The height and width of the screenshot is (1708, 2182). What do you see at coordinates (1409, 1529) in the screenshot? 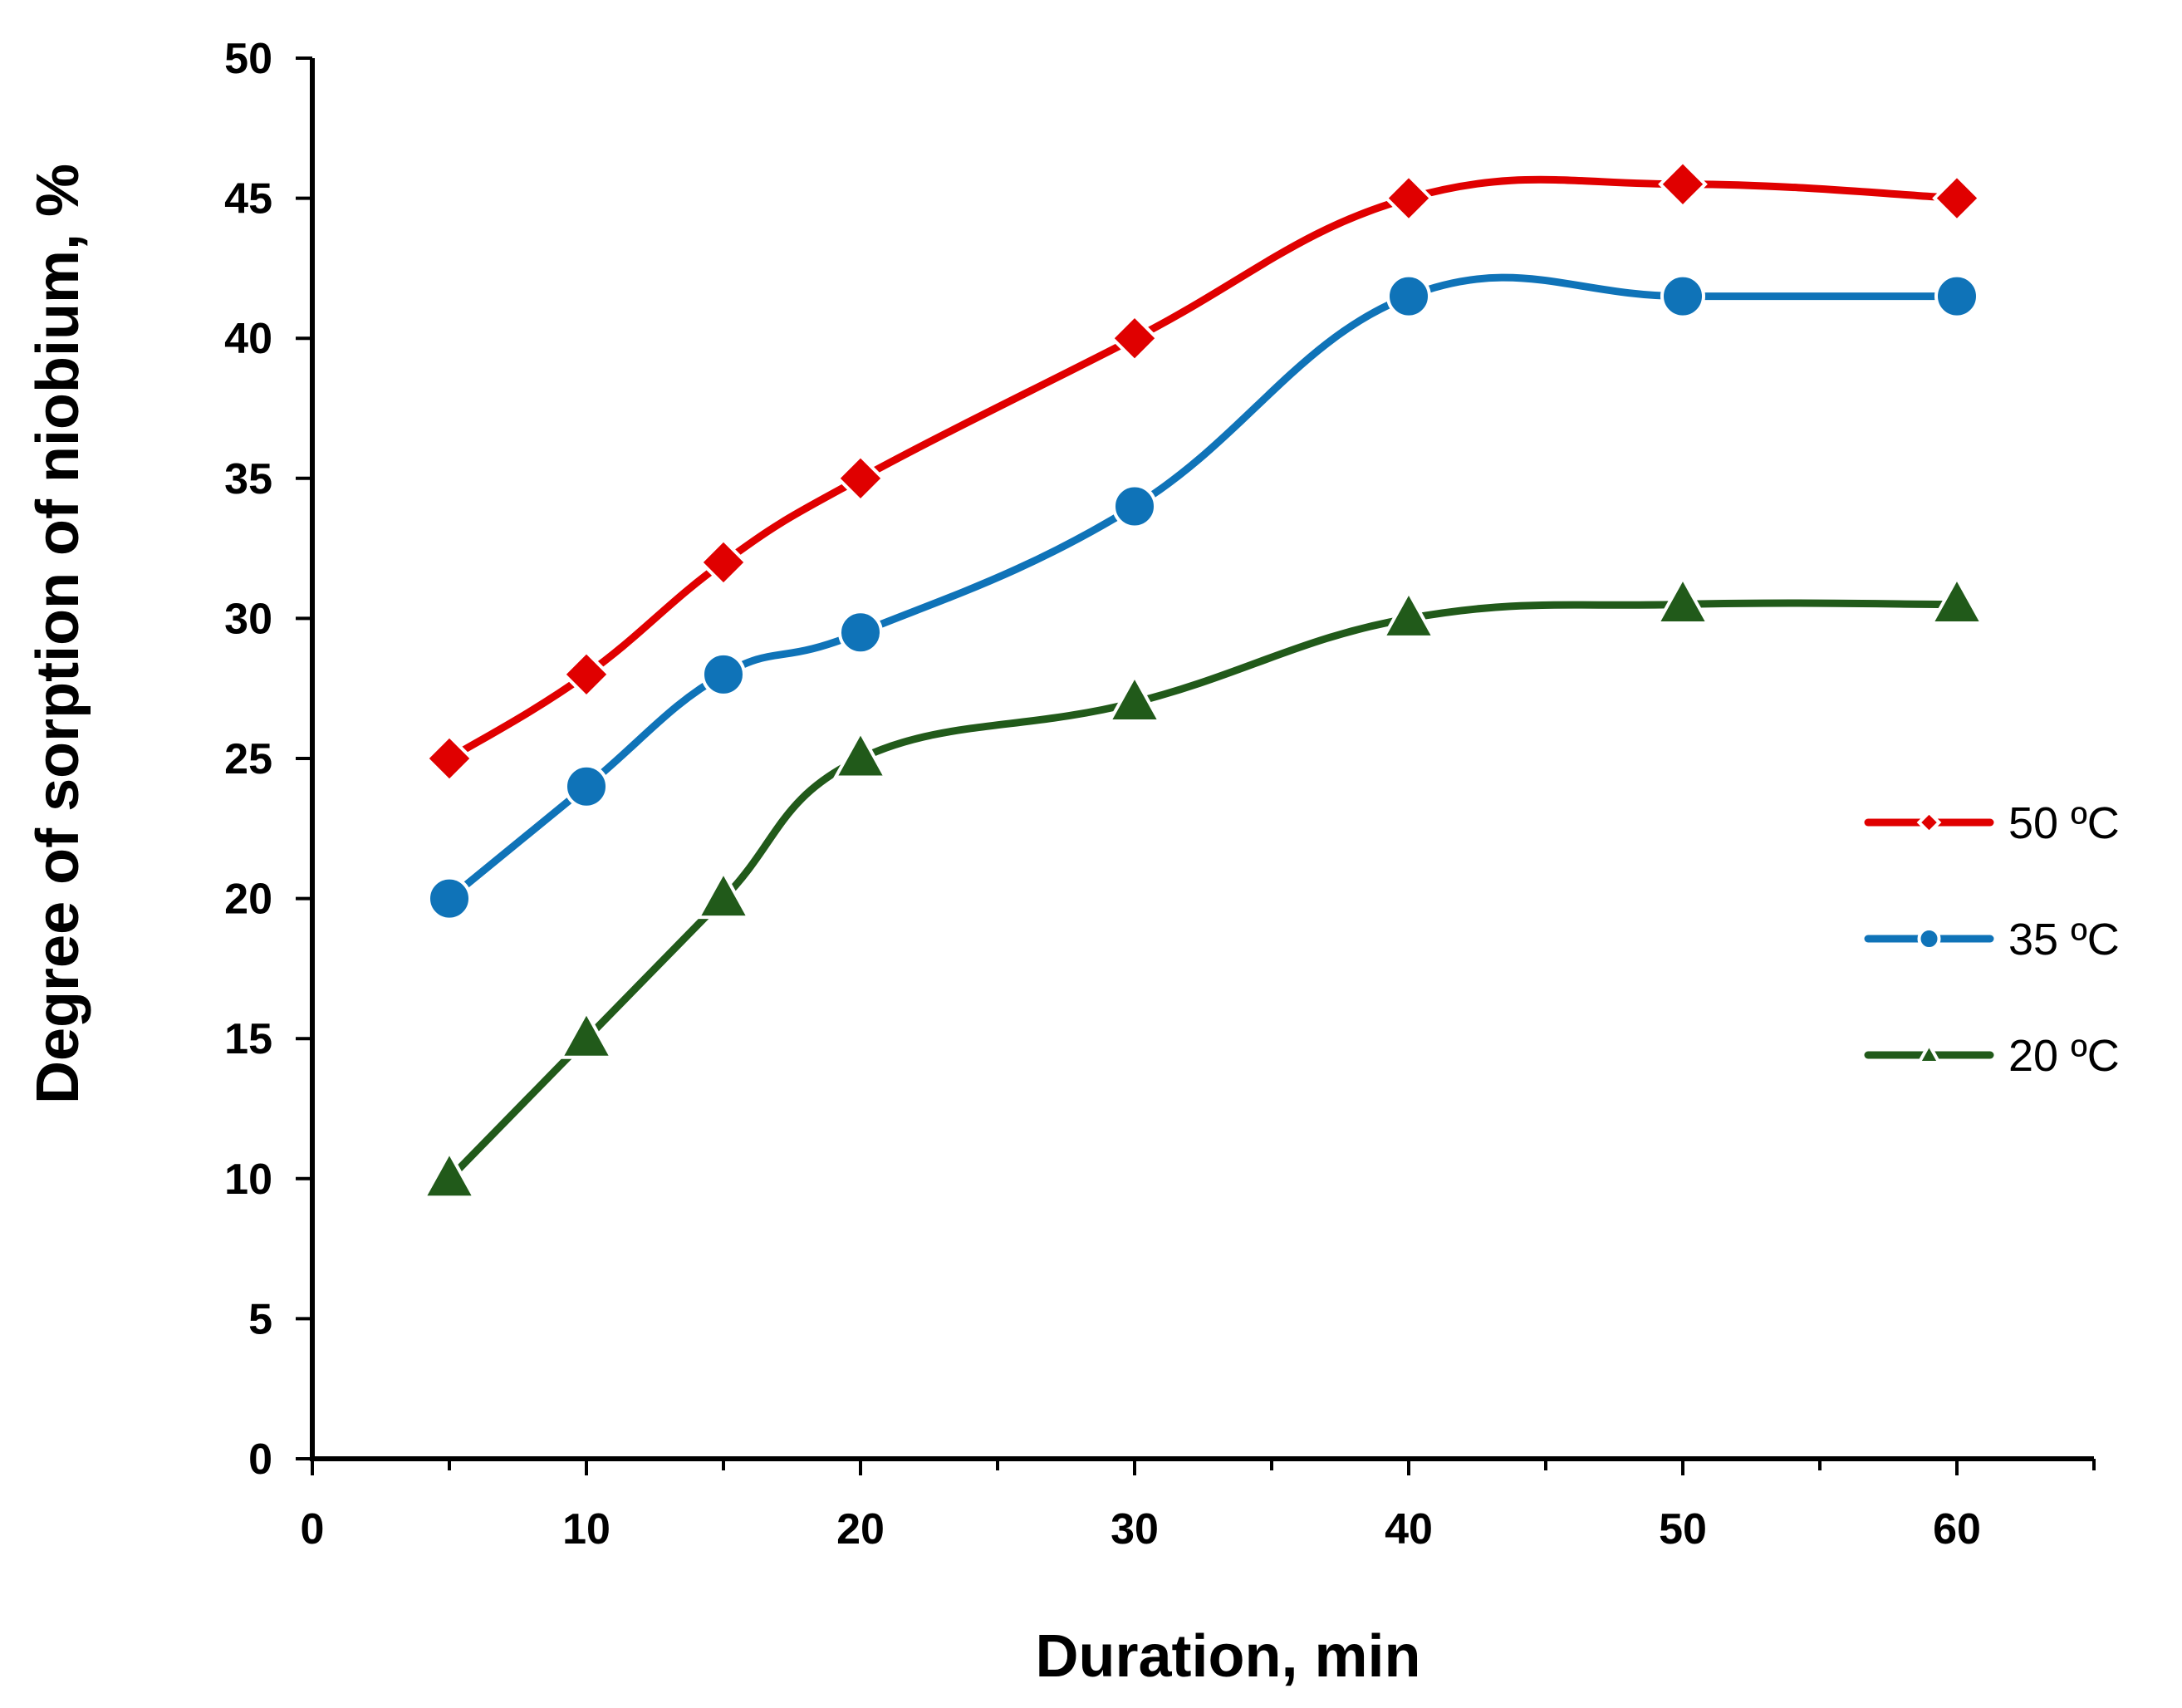
I see `x-tick-label: 40` at bounding box center [1409, 1529].